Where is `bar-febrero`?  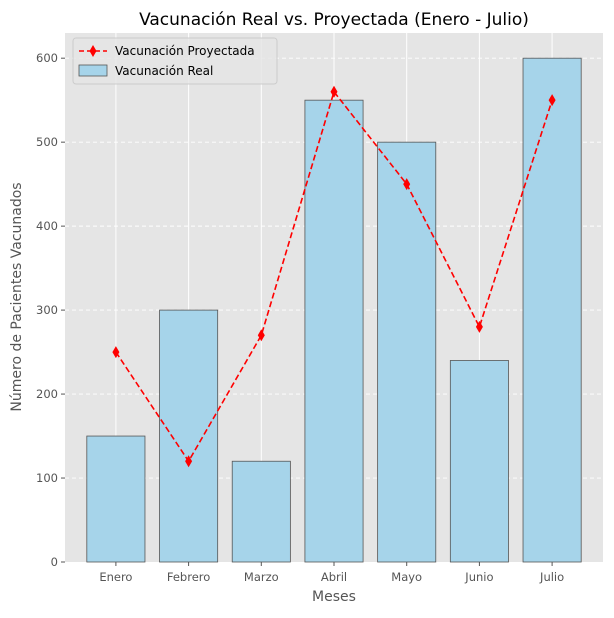
bar-febrero is located at coordinates (189, 436).